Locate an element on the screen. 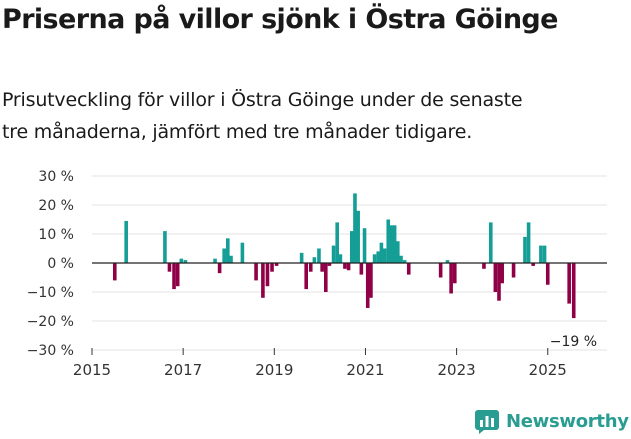 The height and width of the screenshot is (439, 631). chart-title: Priserna på villor sjönk i Östra Göinge is located at coordinates (280, 19).